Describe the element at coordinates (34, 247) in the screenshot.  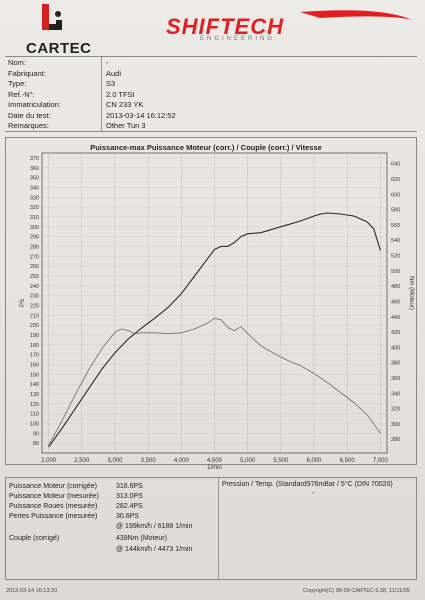
I see `y-left-tick-label: 280` at that location.